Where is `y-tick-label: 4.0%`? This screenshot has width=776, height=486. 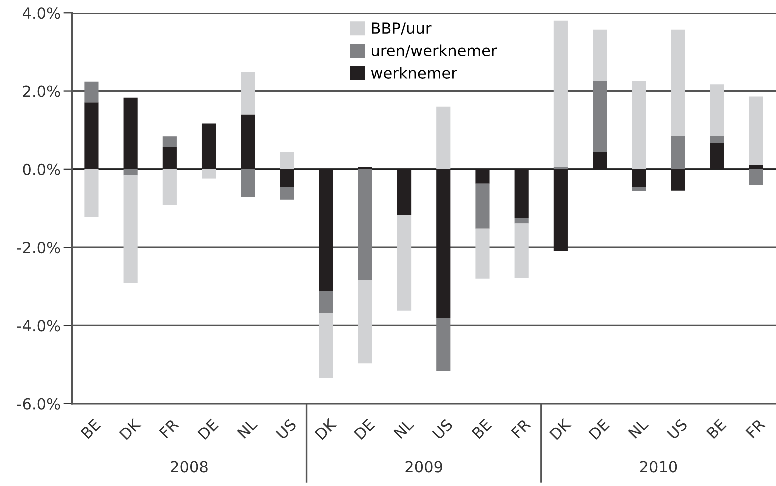
y-tick-label: 4.0% is located at coordinates (41, 14).